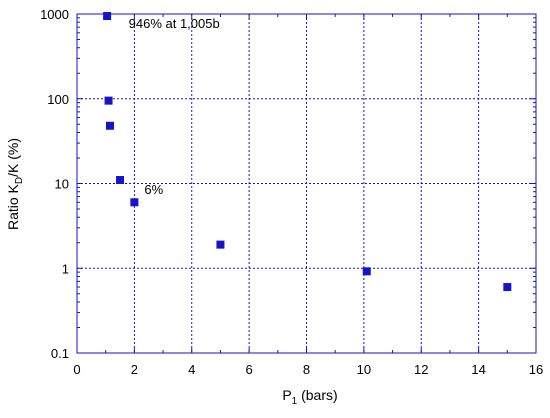  What do you see at coordinates (54, 184) in the screenshot?
I see `y-tick-labels: 0.1 1 10 100 1000` at bounding box center [54, 184].